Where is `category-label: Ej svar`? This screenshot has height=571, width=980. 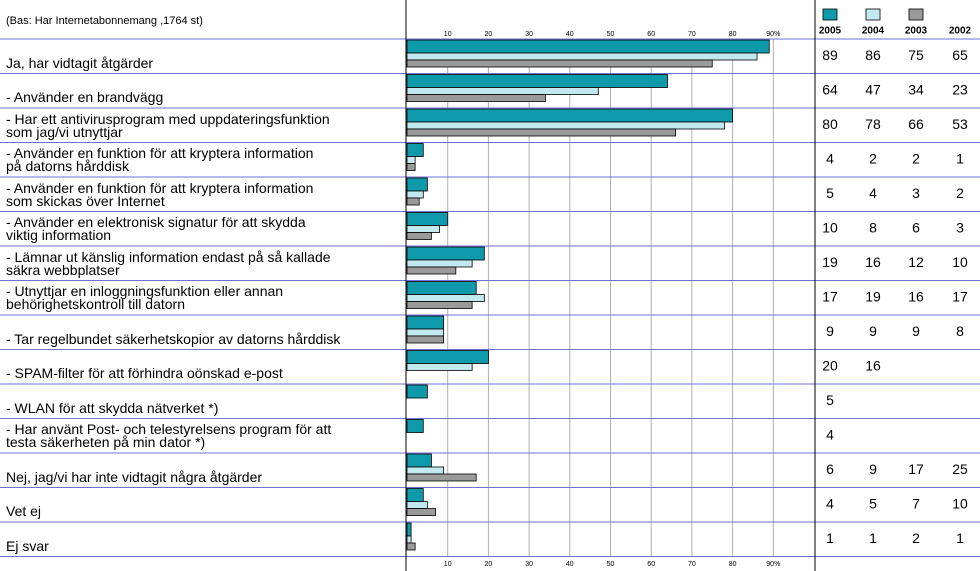 category-label: Ej svar is located at coordinates (27, 545).